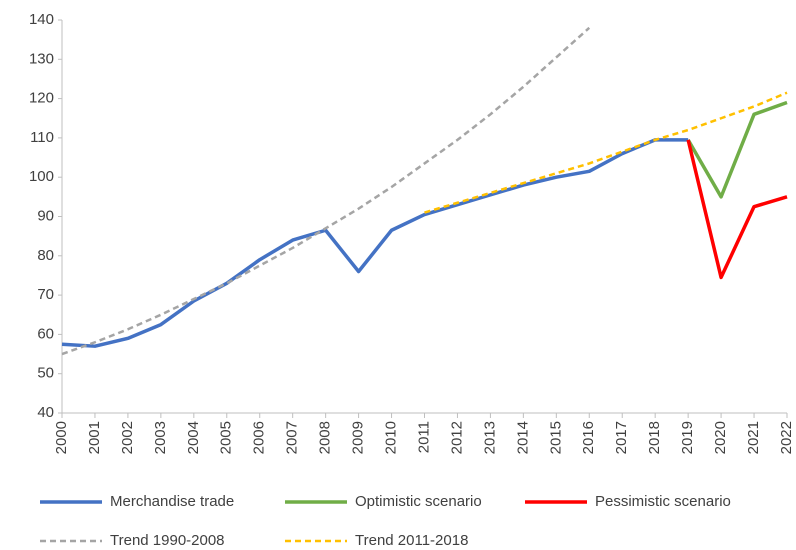 This screenshot has width=796, height=550. Describe the element at coordinates (61, 437) in the screenshot. I see `x-tick-label: 2000` at that location.